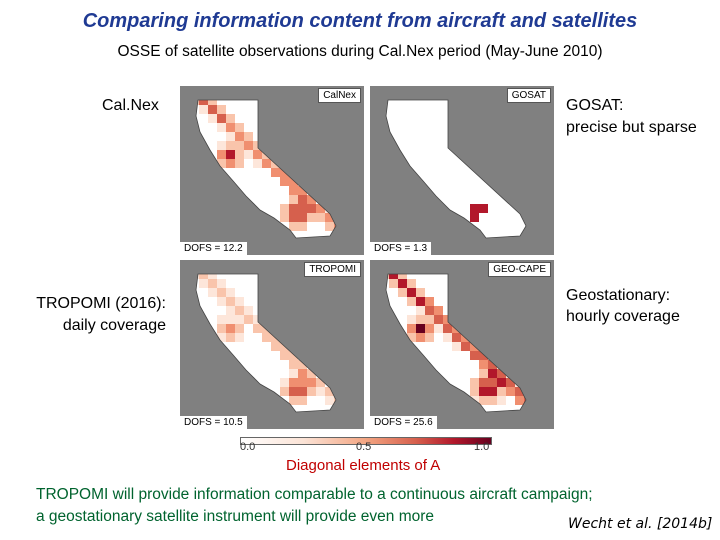 This screenshot has width=720, height=540. I want to click on label-tropomi-line2: daily coverage, so click(114, 325).